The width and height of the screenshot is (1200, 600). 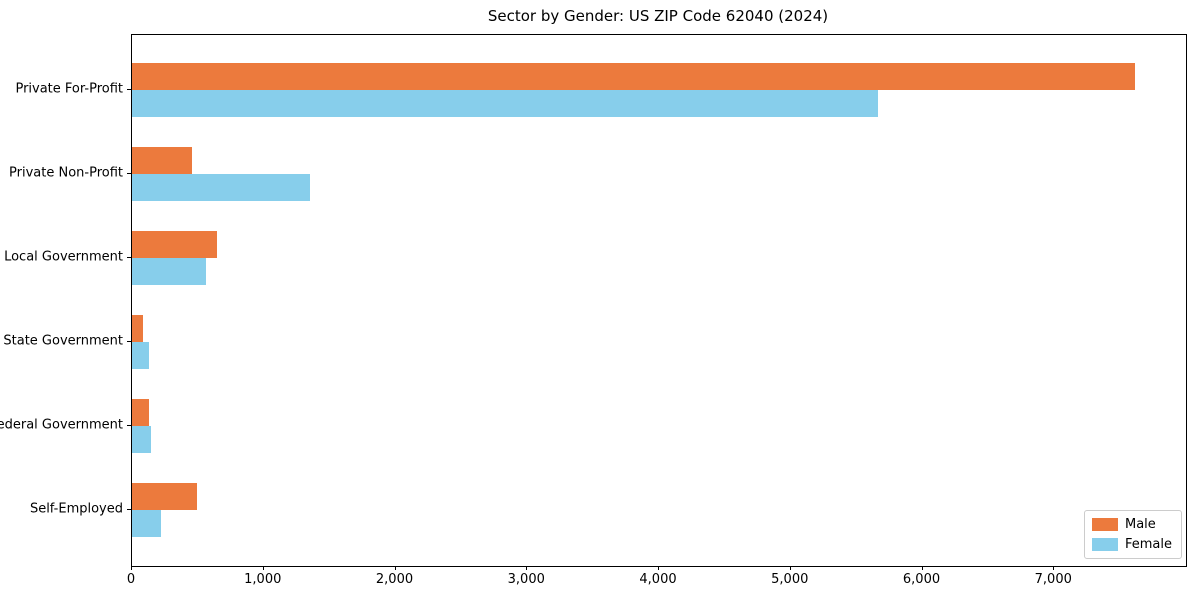 I want to click on y-axis-label: State Government, so click(x=63, y=340).